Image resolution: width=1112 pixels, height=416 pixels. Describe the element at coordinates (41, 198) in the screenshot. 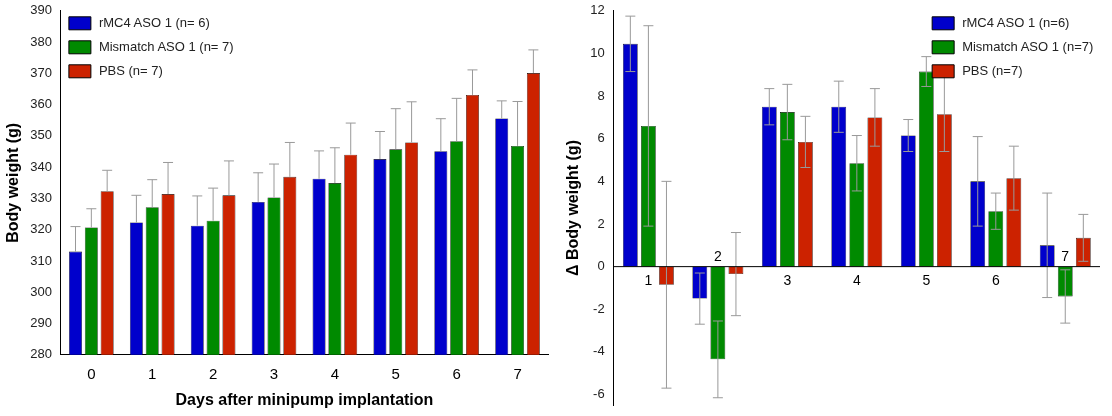

I see `y-tick-label: 330` at that location.